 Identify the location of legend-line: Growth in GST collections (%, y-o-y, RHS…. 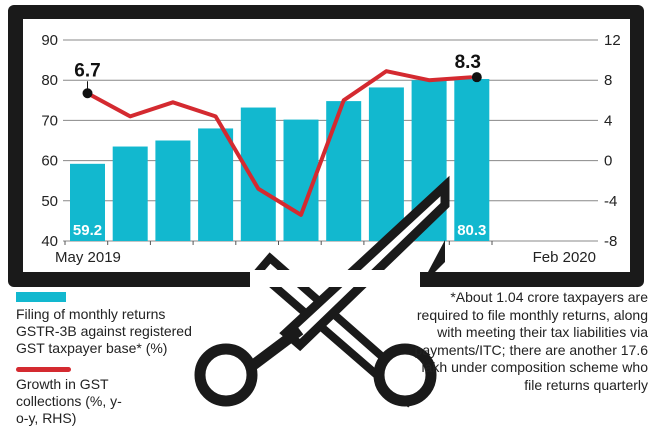
(71, 397).